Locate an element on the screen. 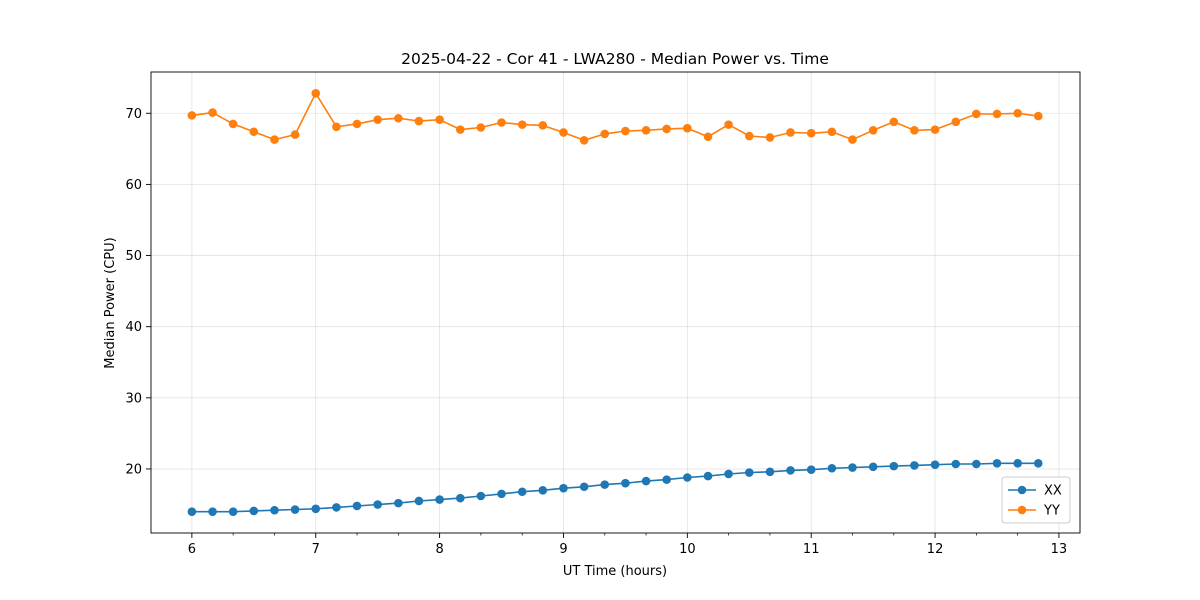  y-tick-label: 40 is located at coordinates (133, 327).